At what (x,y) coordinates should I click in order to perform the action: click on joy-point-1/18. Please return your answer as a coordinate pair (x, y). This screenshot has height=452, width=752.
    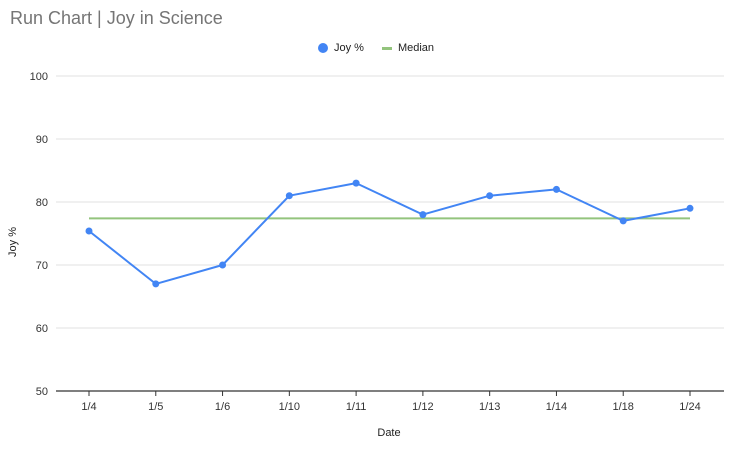
    Looking at the image, I should click on (623, 221).